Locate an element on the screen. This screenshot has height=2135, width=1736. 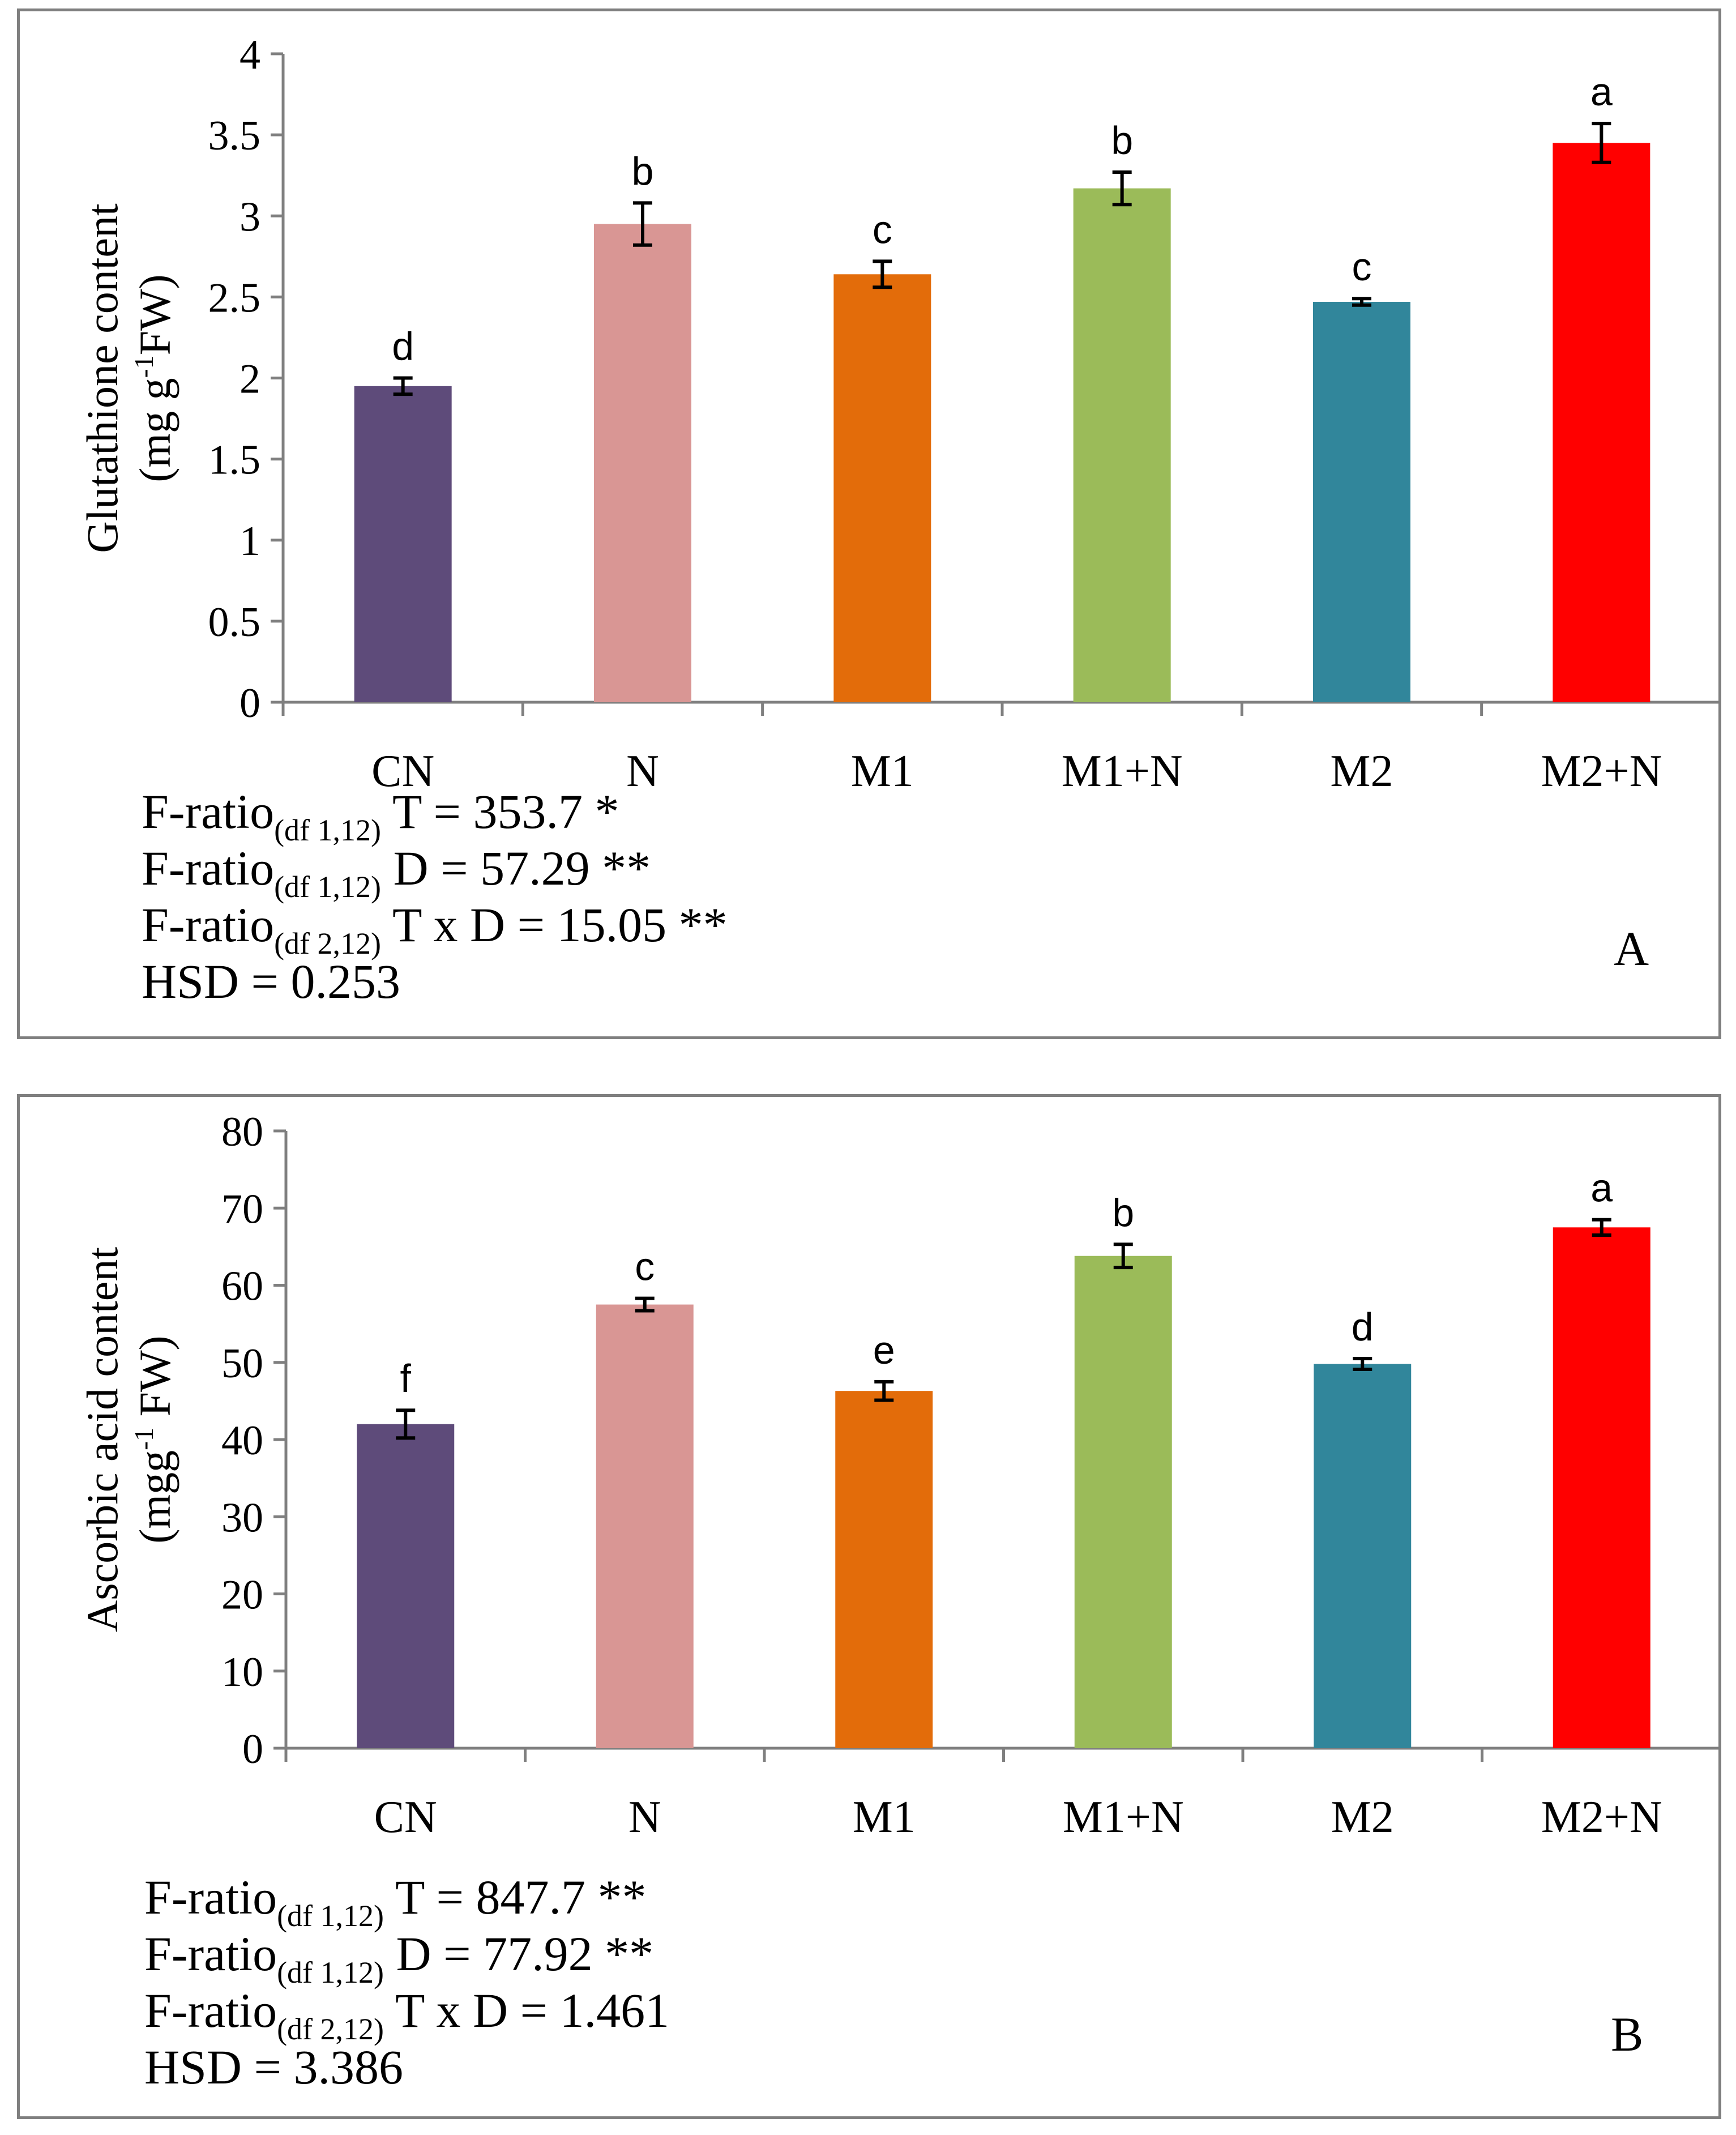
stat-line-hsd: HSD = 0.253 is located at coordinates (271, 981).